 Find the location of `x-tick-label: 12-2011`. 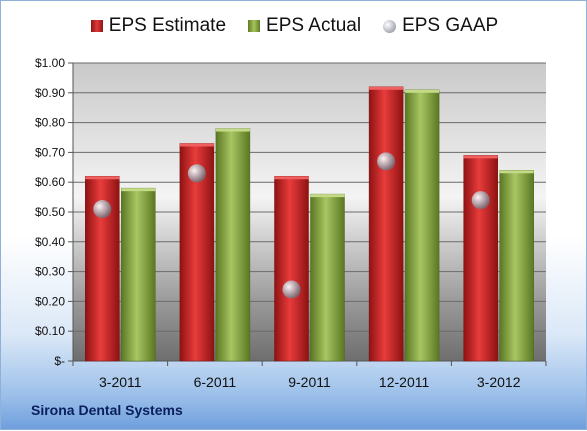

x-tick-label: 12-2011 is located at coordinates (404, 382).